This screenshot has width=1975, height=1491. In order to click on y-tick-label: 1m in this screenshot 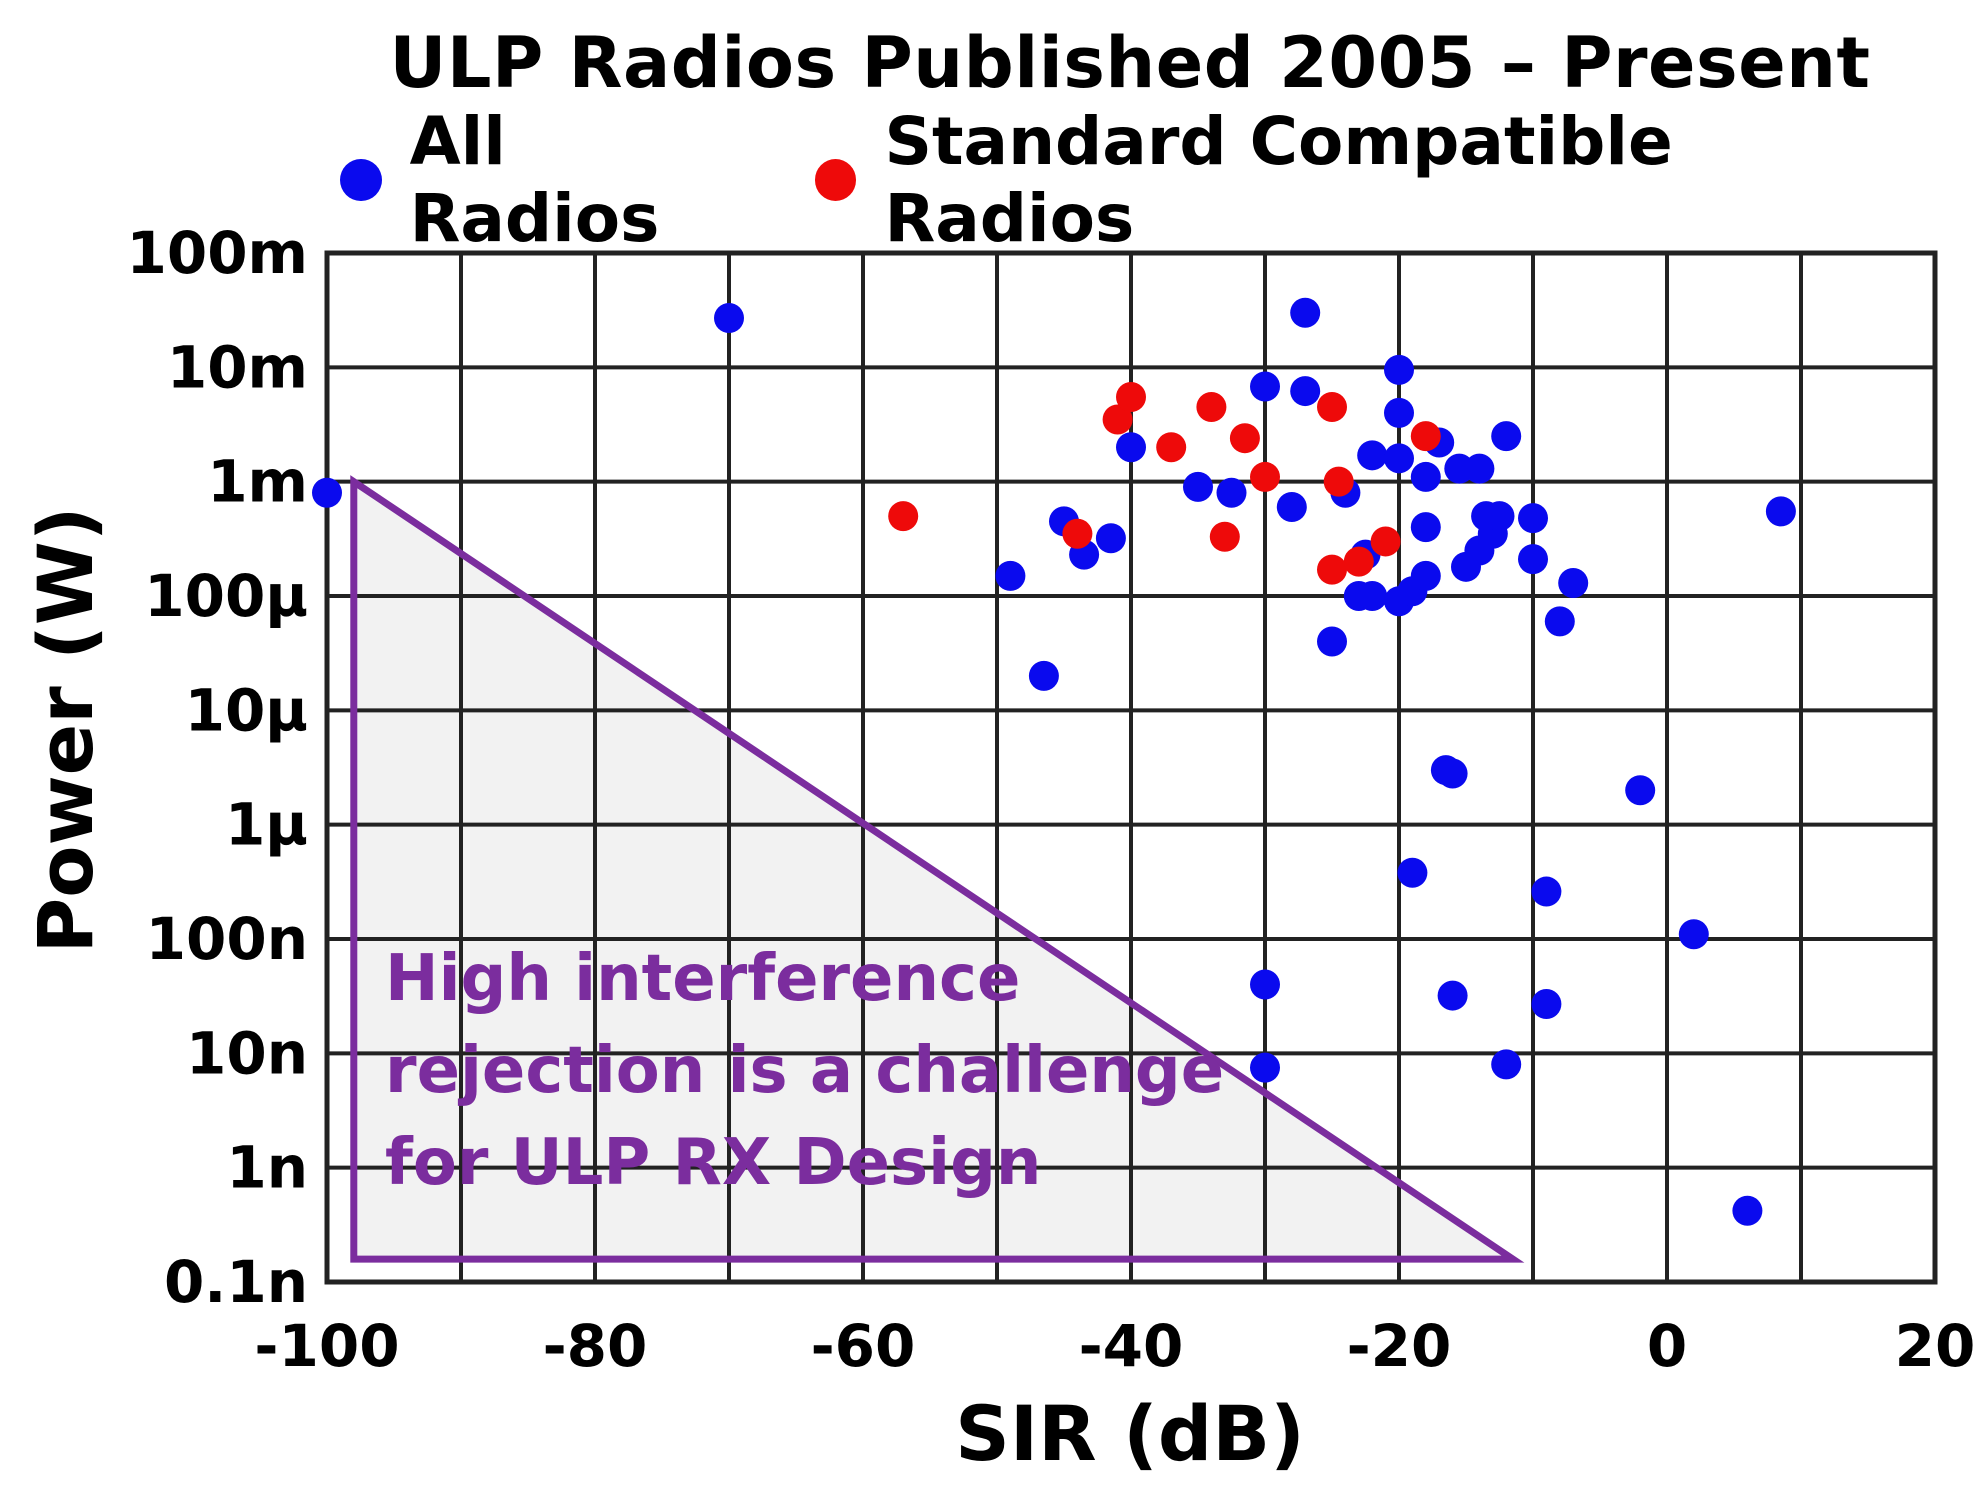, I will do `click(257, 482)`.